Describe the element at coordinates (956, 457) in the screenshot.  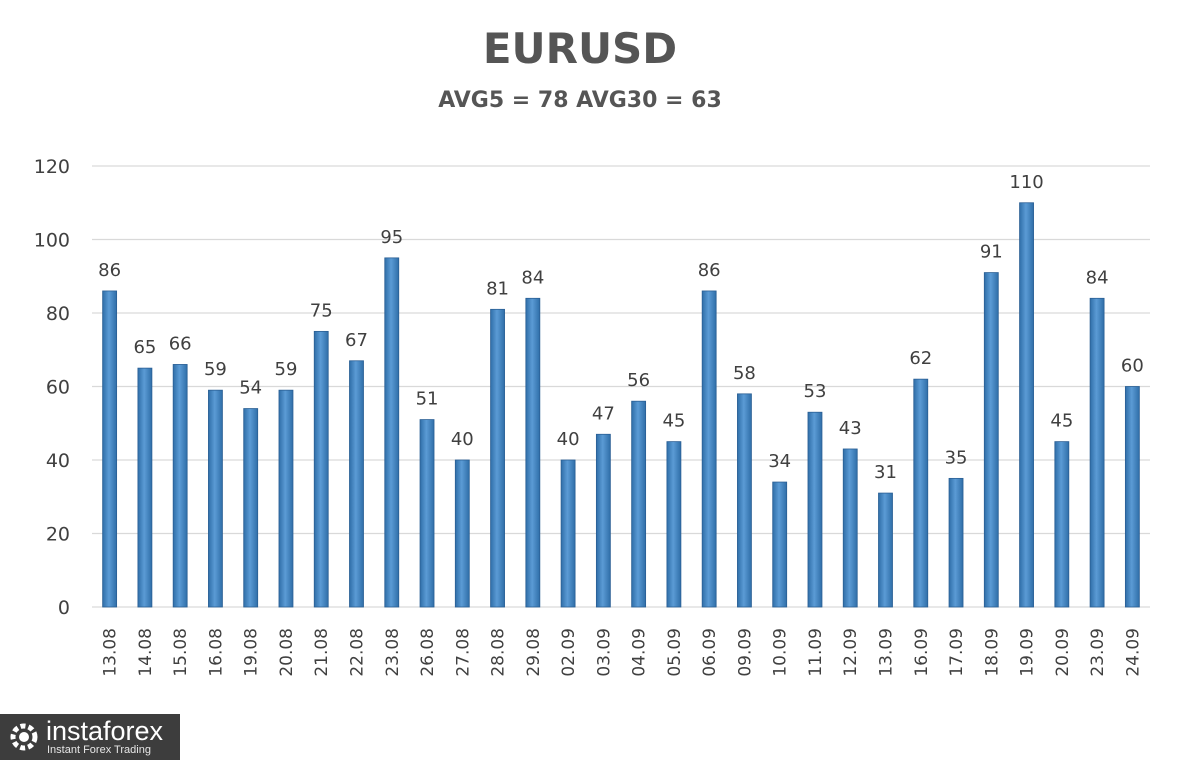
I see `data-label: 35` at that location.